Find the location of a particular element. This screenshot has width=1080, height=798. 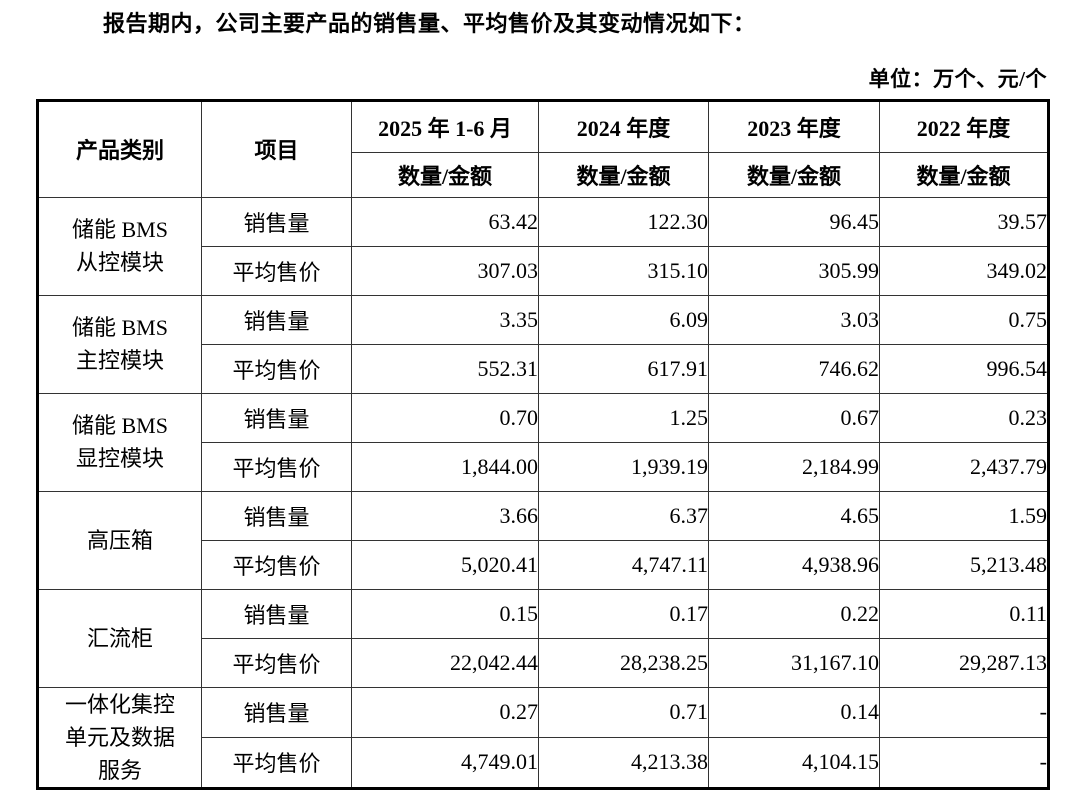

value-cell: 0.70 is located at coordinates (445, 417).